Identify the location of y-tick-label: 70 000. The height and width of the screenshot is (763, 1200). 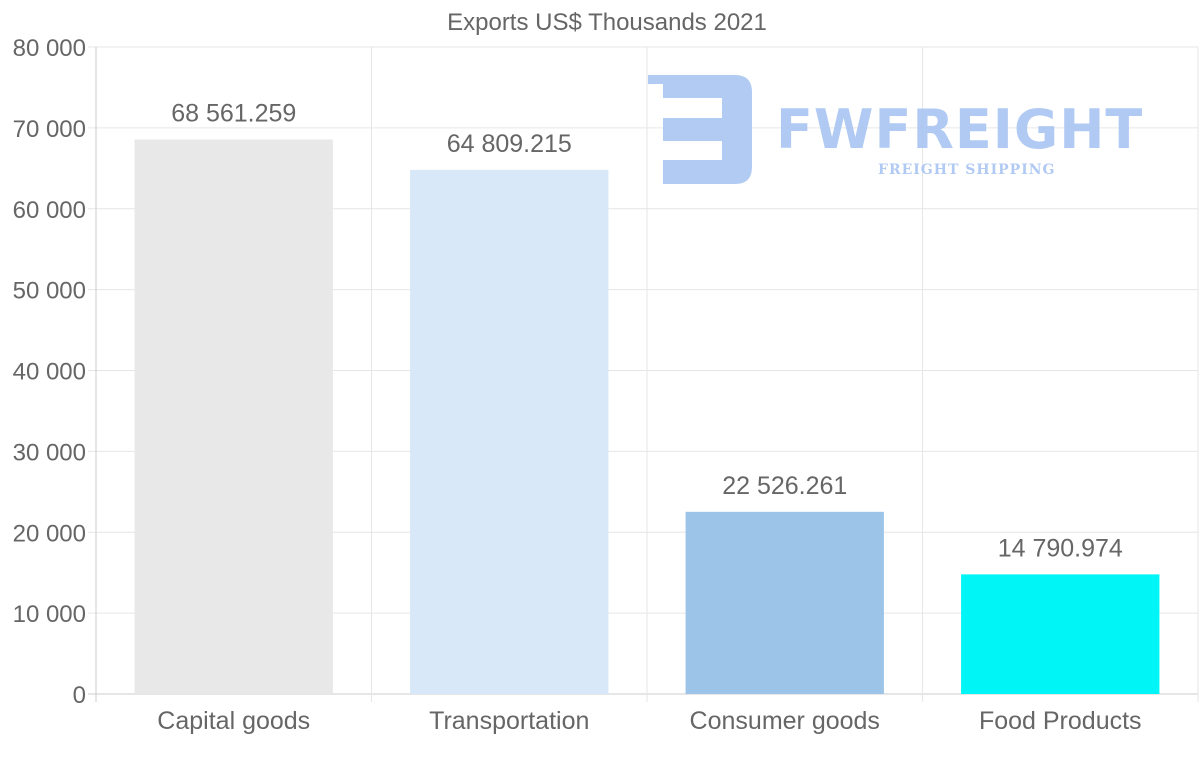
(49, 129).